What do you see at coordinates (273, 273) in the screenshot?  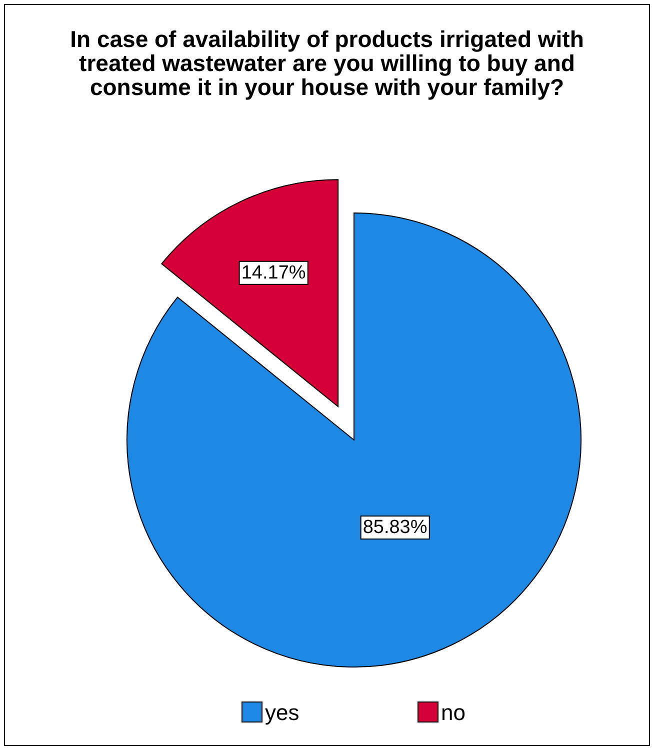 I see `data-label: 14.17%` at bounding box center [273, 273].